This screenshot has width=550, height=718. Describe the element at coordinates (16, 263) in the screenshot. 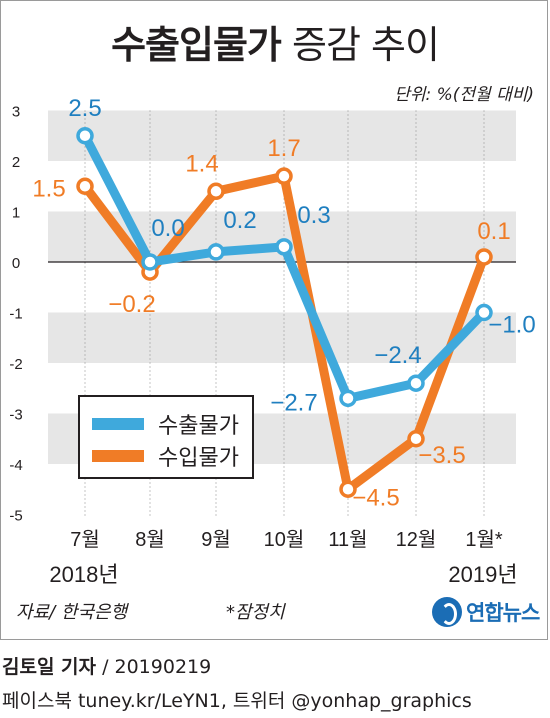

I see `y-tick-label: 0` at that location.